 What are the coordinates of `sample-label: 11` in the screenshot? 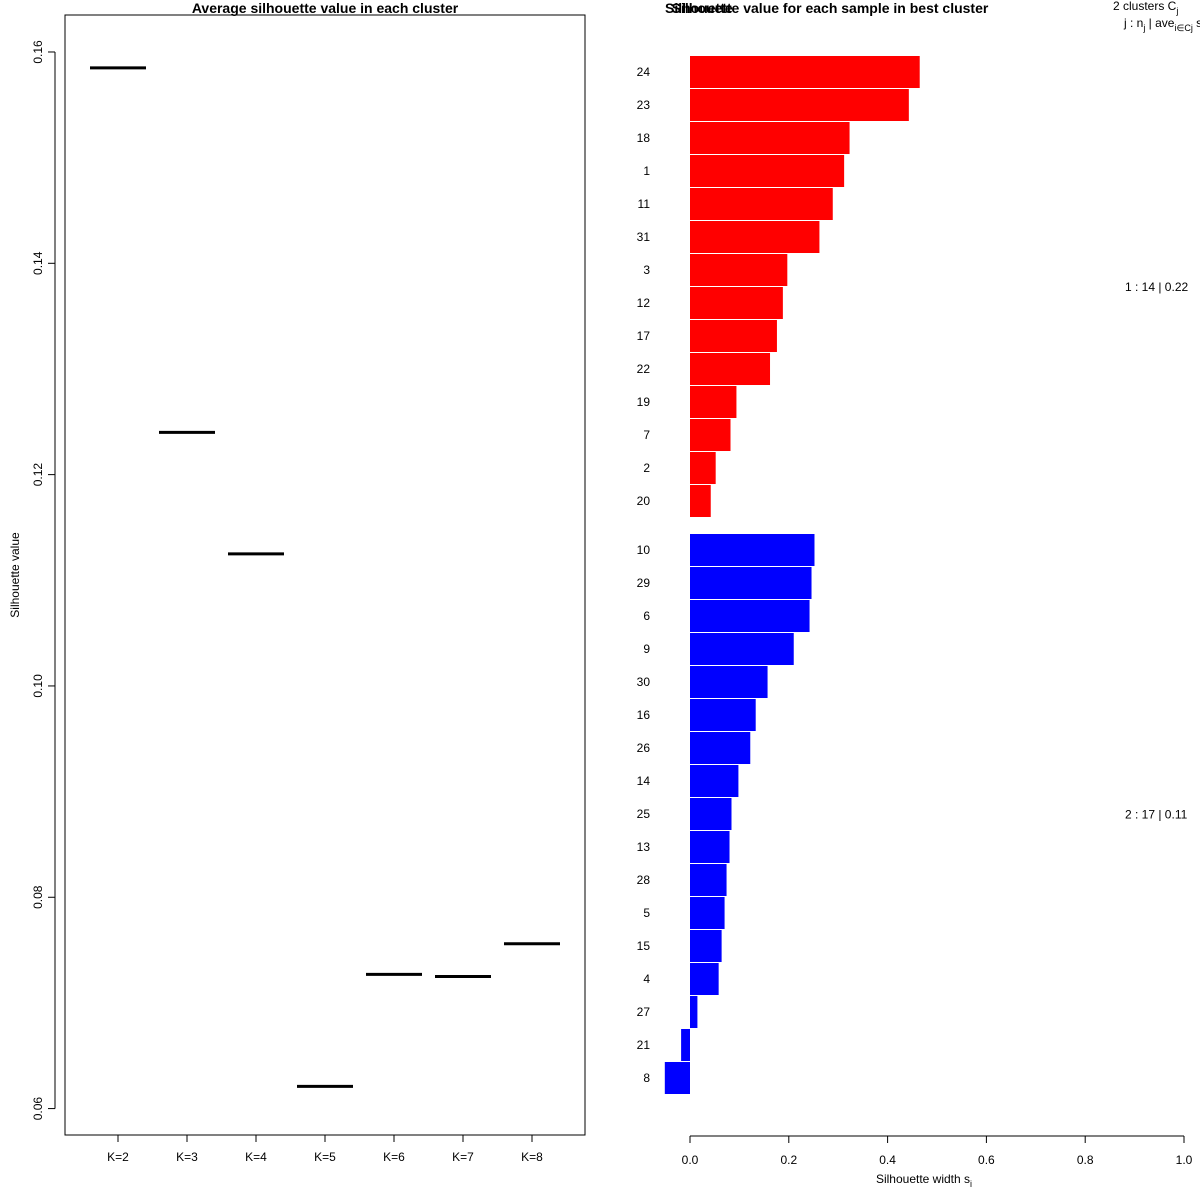 It's located at (644, 204).